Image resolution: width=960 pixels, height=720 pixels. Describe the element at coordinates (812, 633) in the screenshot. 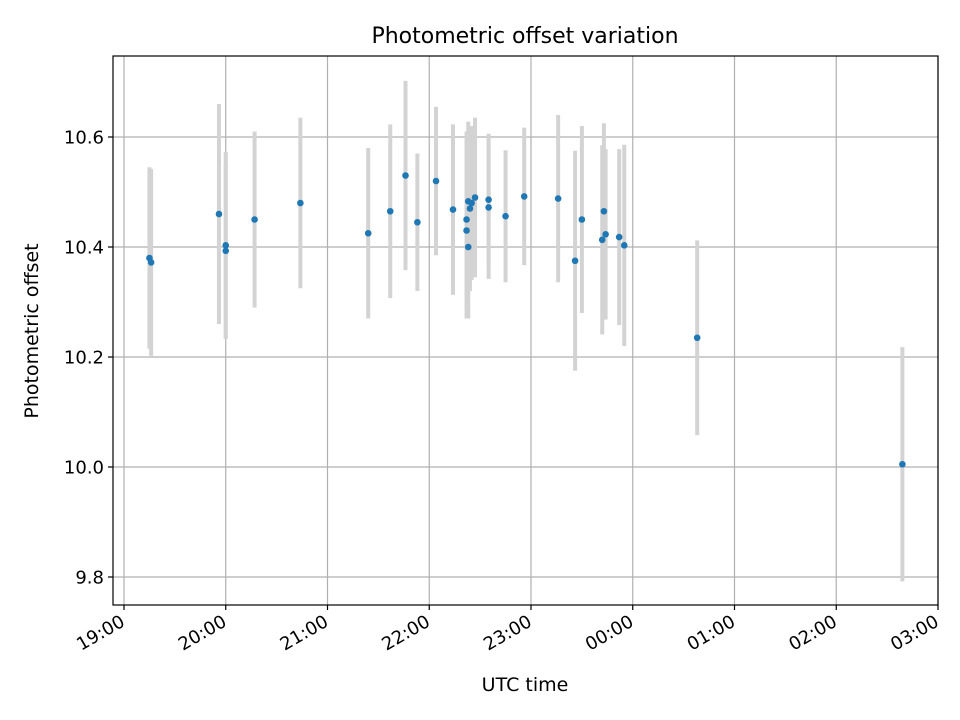

I see `x-tick-label: 02:00` at that location.